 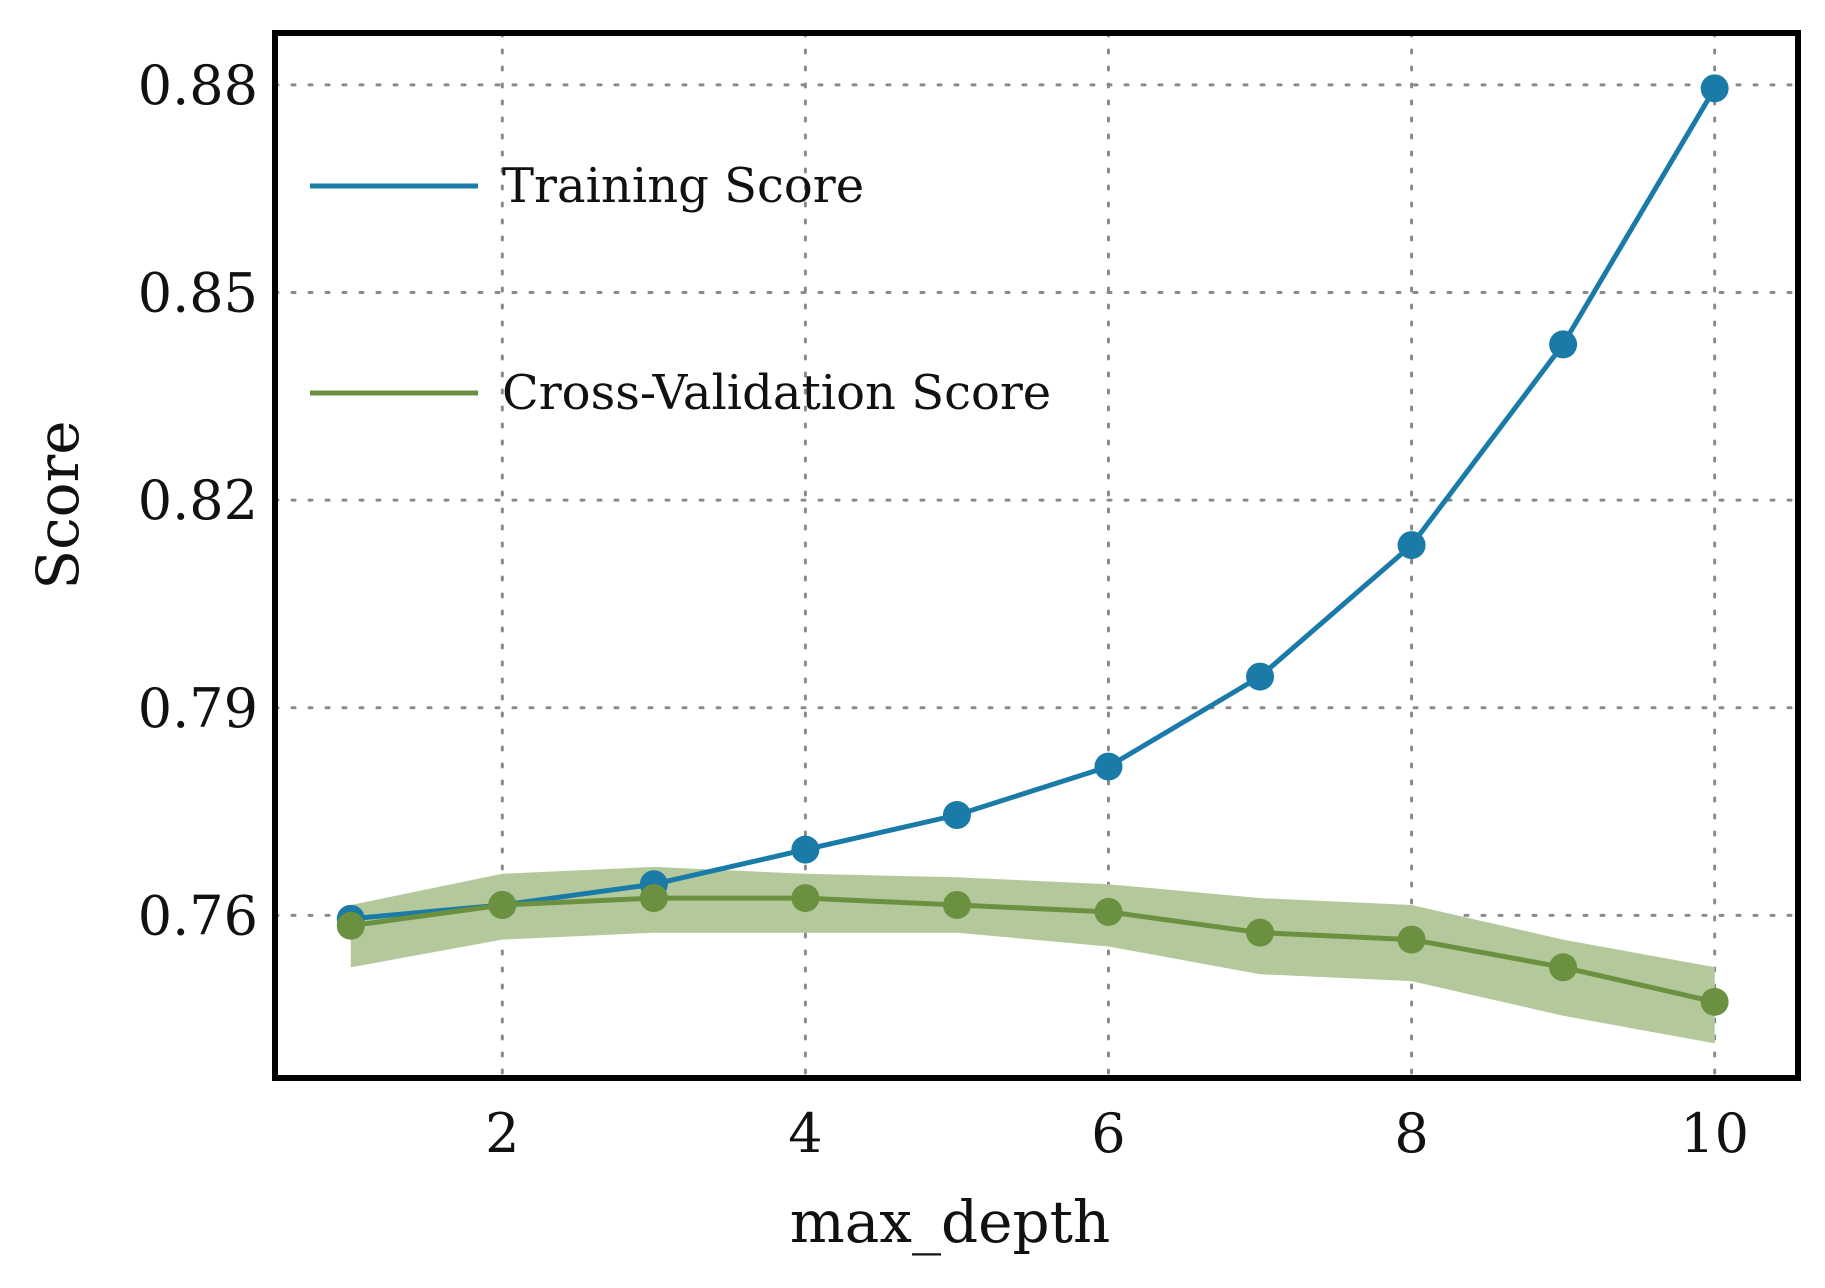 What do you see at coordinates (776, 393) in the screenshot?
I see `legend-label-cross-validation-score: Cross-Validation Score` at bounding box center [776, 393].